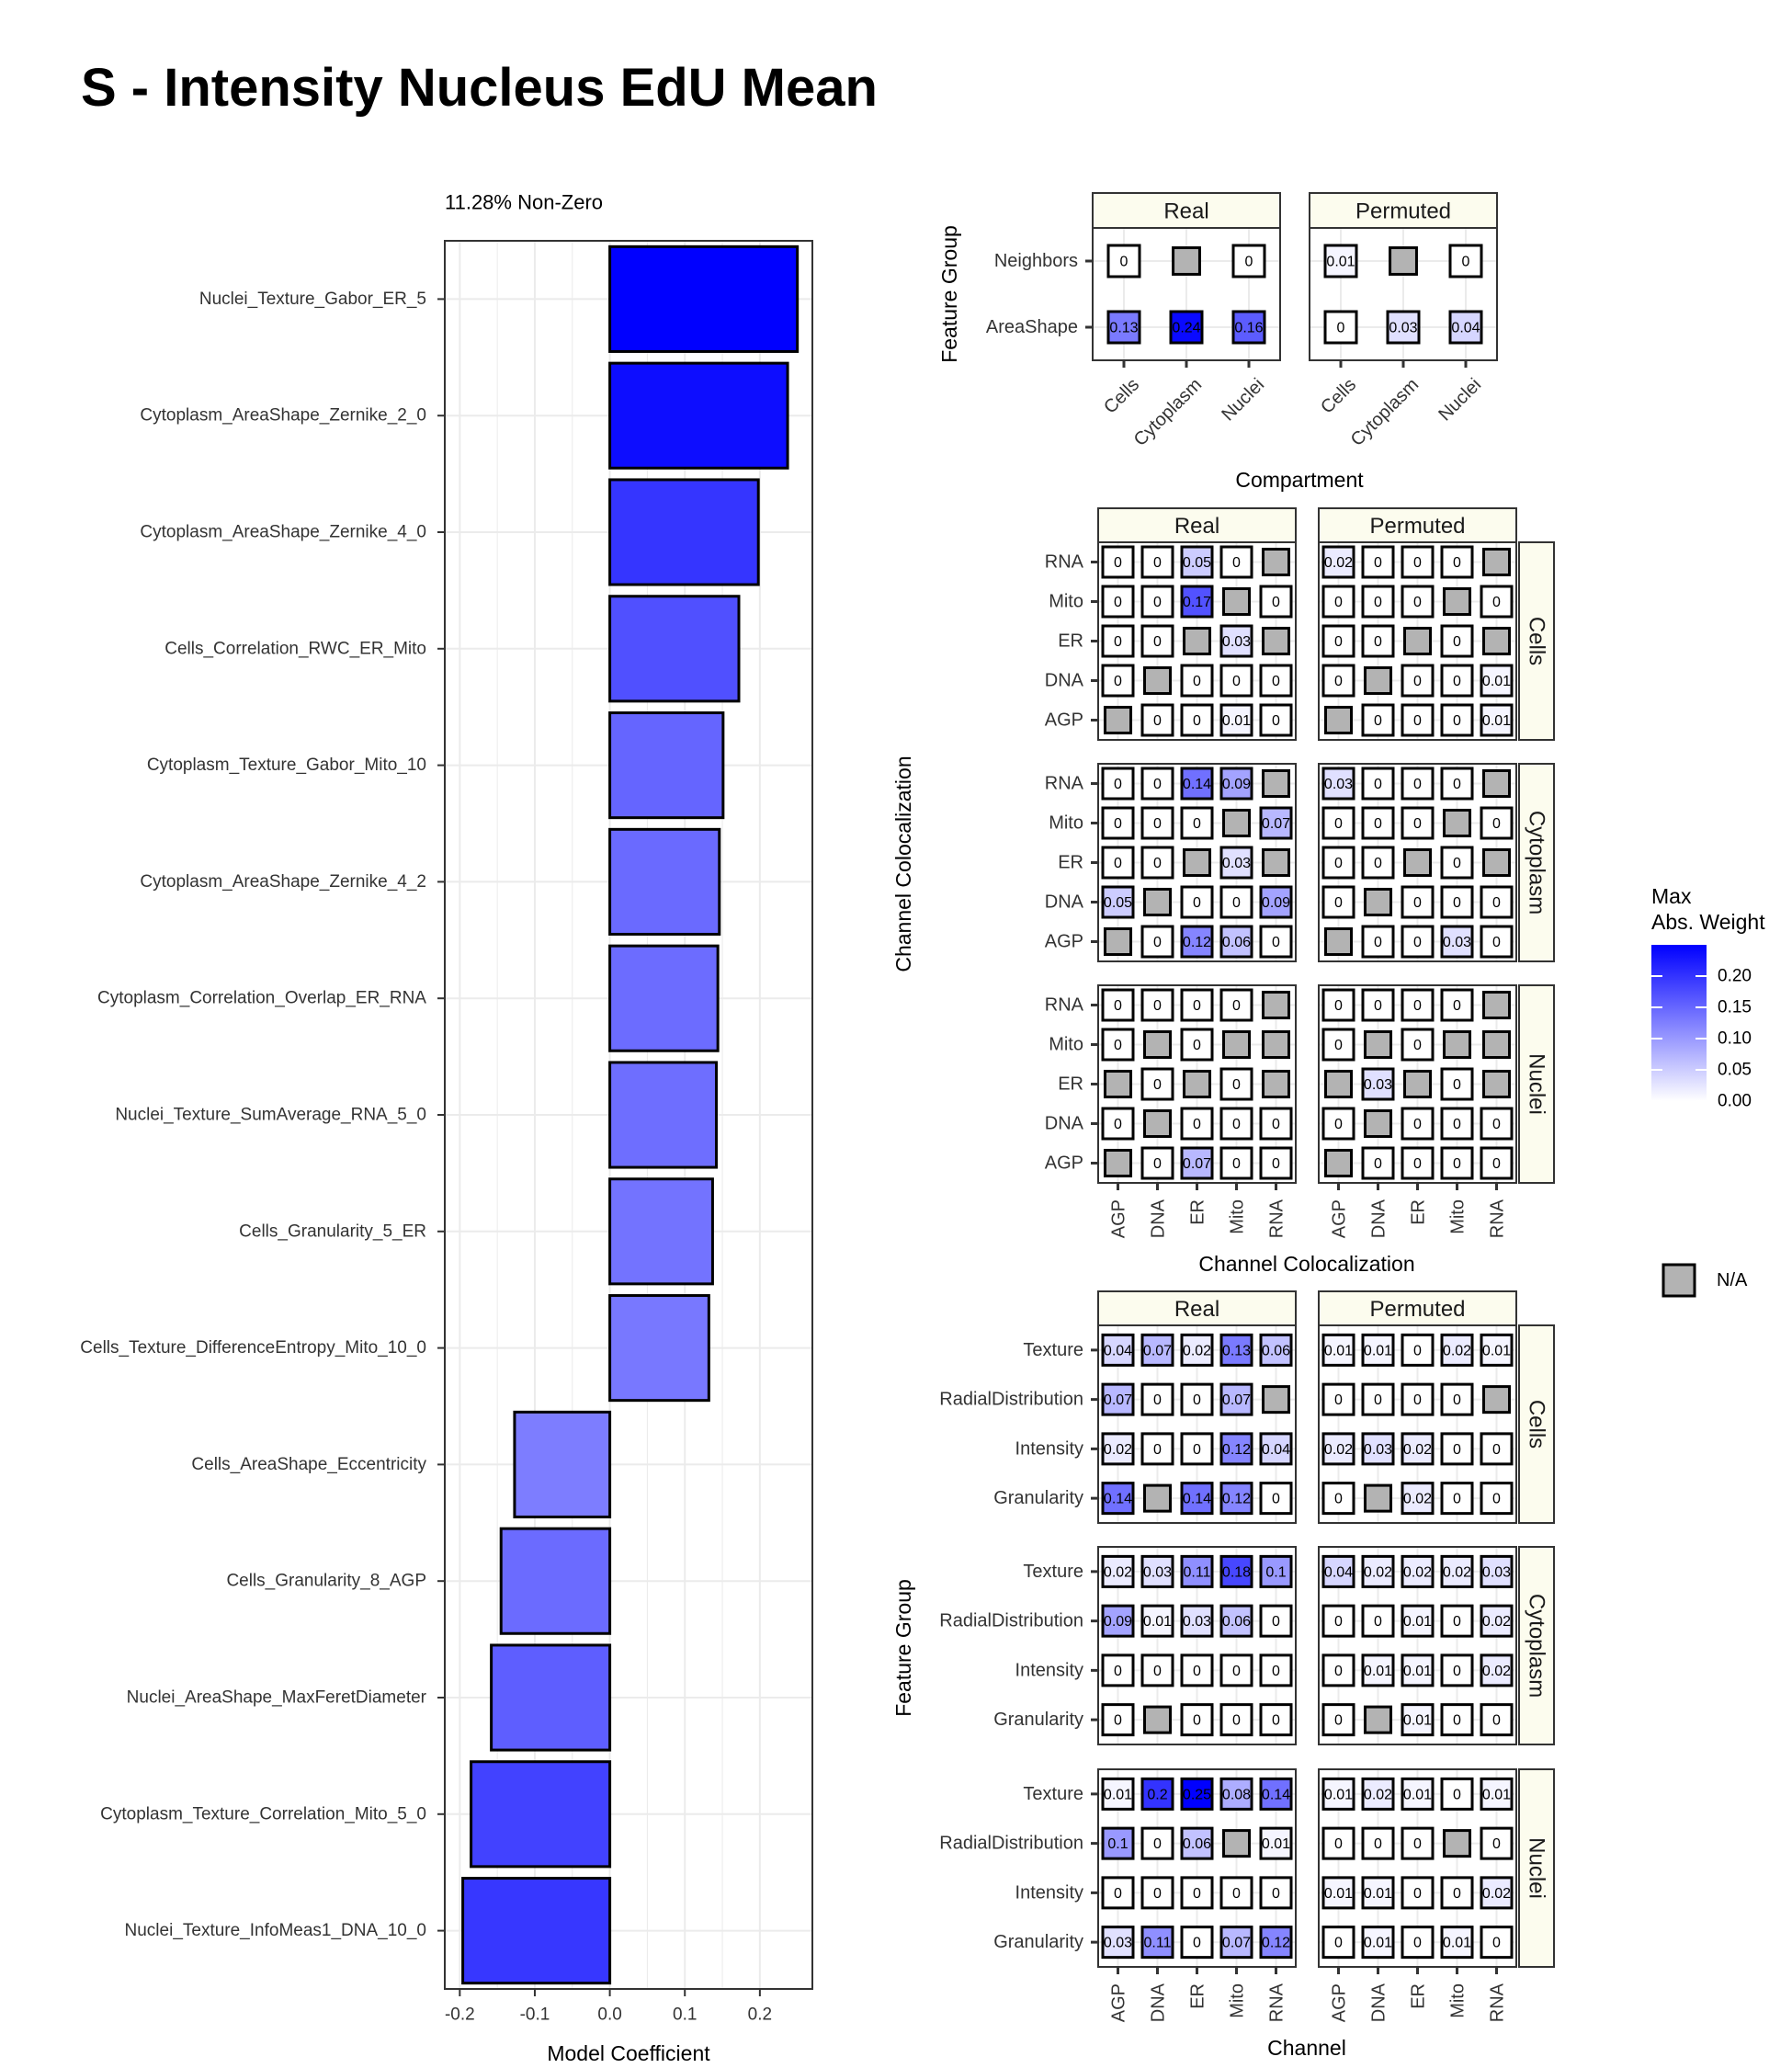 This screenshot has width=1792, height=2068. Describe the element at coordinates (1537, 1424) in the screenshot. I see `facet-strip-row-label: Cells` at that location.